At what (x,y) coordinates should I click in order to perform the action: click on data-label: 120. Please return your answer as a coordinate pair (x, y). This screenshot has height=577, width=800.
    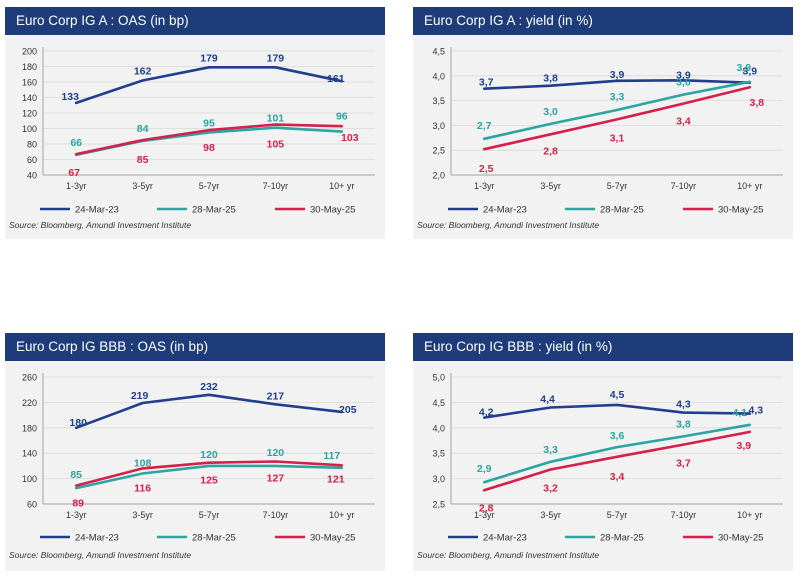
    Looking at the image, I should click on (276, 453).